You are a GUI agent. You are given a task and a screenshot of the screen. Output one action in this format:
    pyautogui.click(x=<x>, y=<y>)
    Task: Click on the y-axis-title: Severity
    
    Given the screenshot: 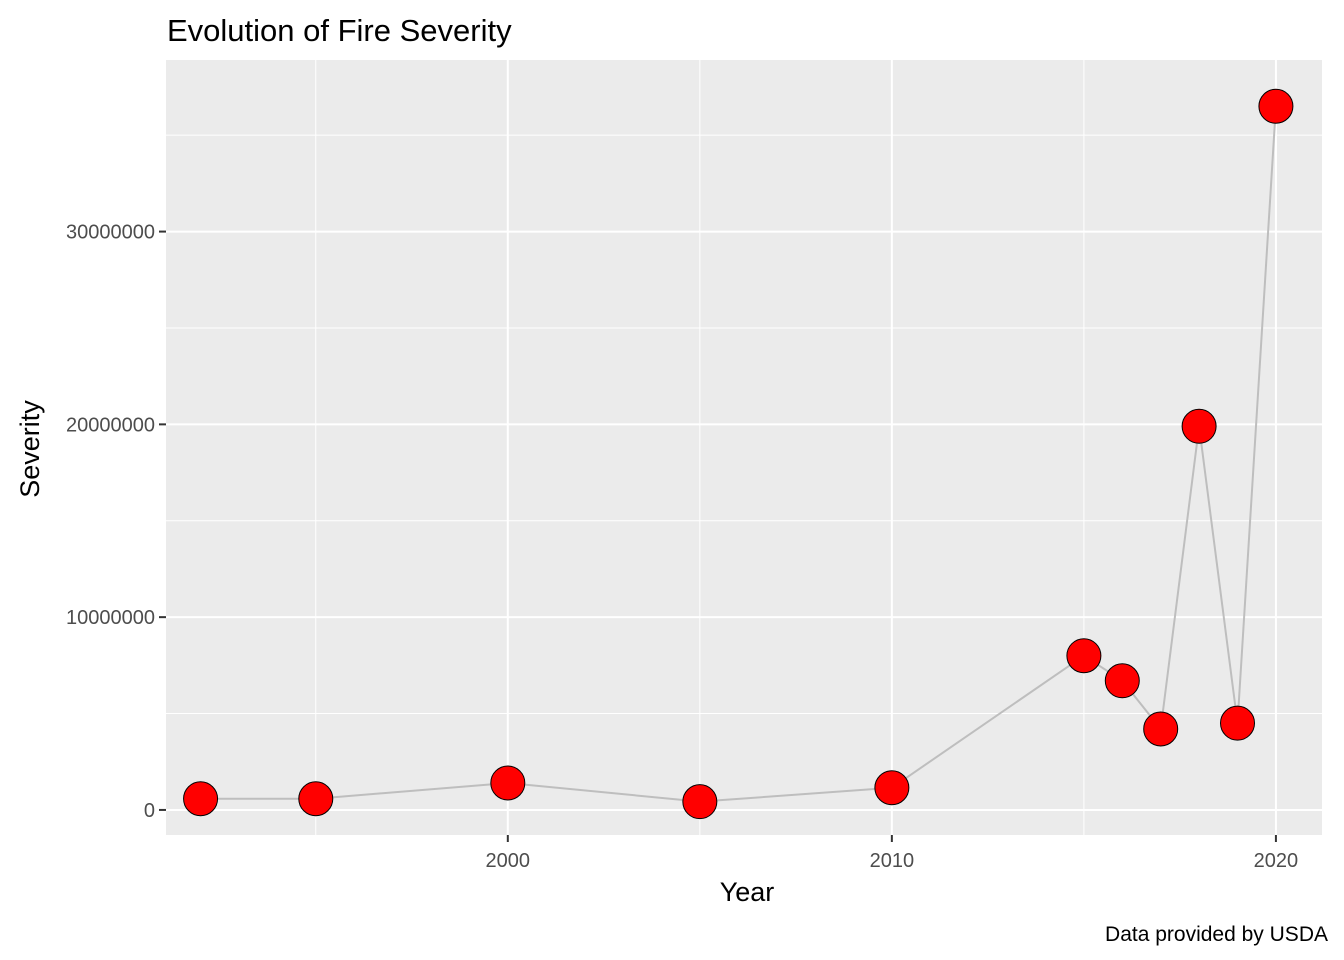 What is the action you would take?
    pyautogui.click(x=30, y=449)
    